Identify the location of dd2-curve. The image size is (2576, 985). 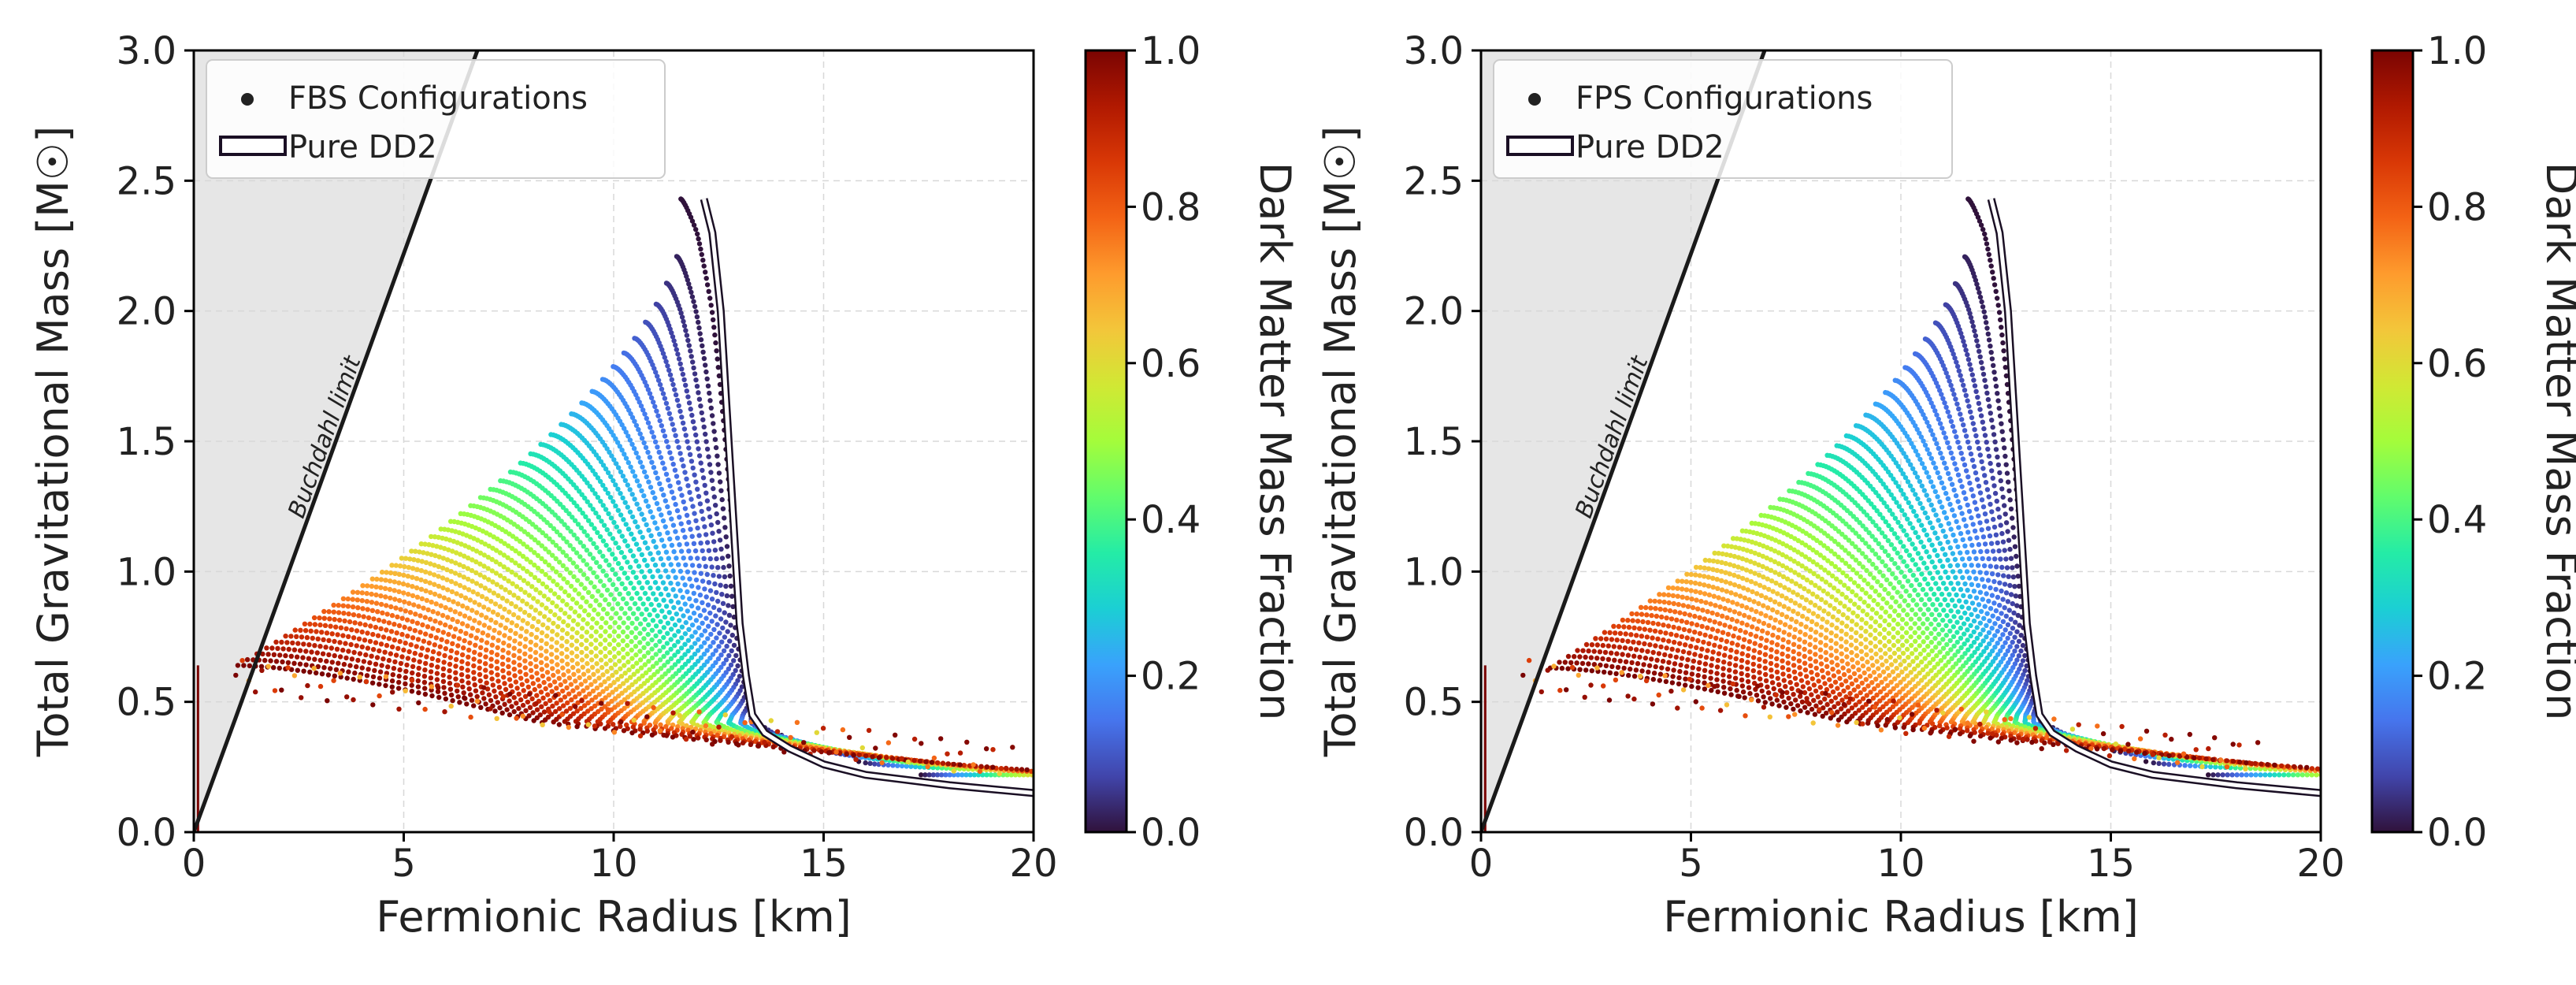
(868, 497).